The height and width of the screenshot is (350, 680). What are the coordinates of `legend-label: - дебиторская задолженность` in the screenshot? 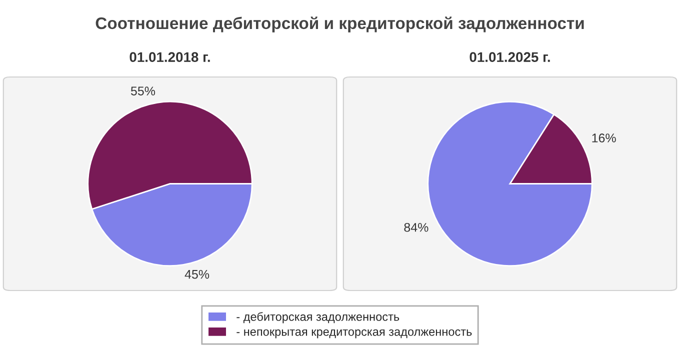 It's located at (318, 318).